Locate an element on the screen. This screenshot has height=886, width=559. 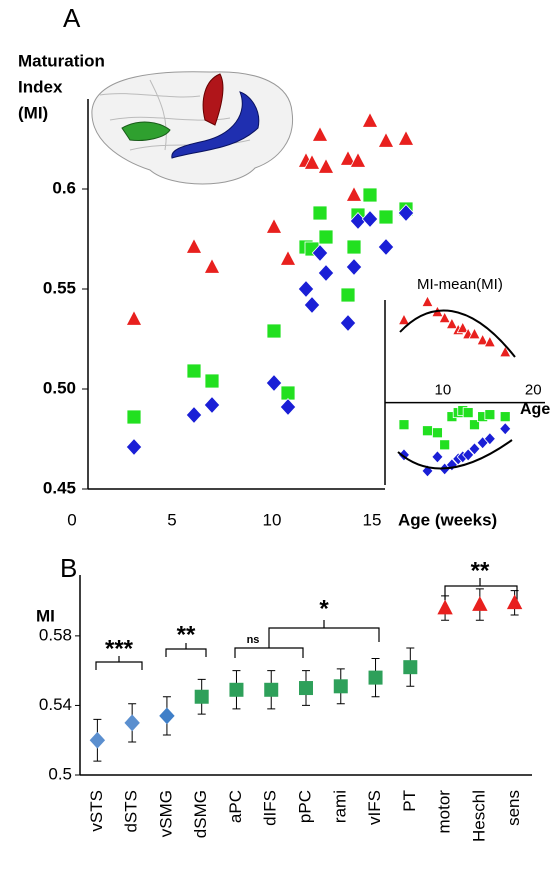
x-tick-label: sens is located at coordinates (513, 808).